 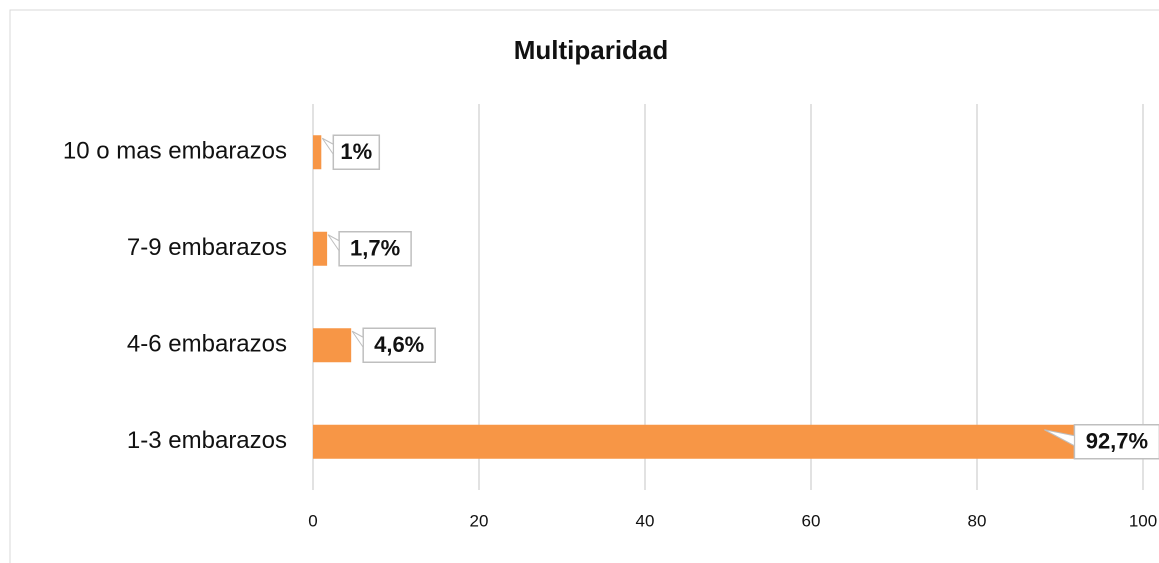 What do you see at coordinates (175, 151) in the screenshot?
I see `y-tick-label: 10 o mas embarazos` at bounding box center [175, 151].